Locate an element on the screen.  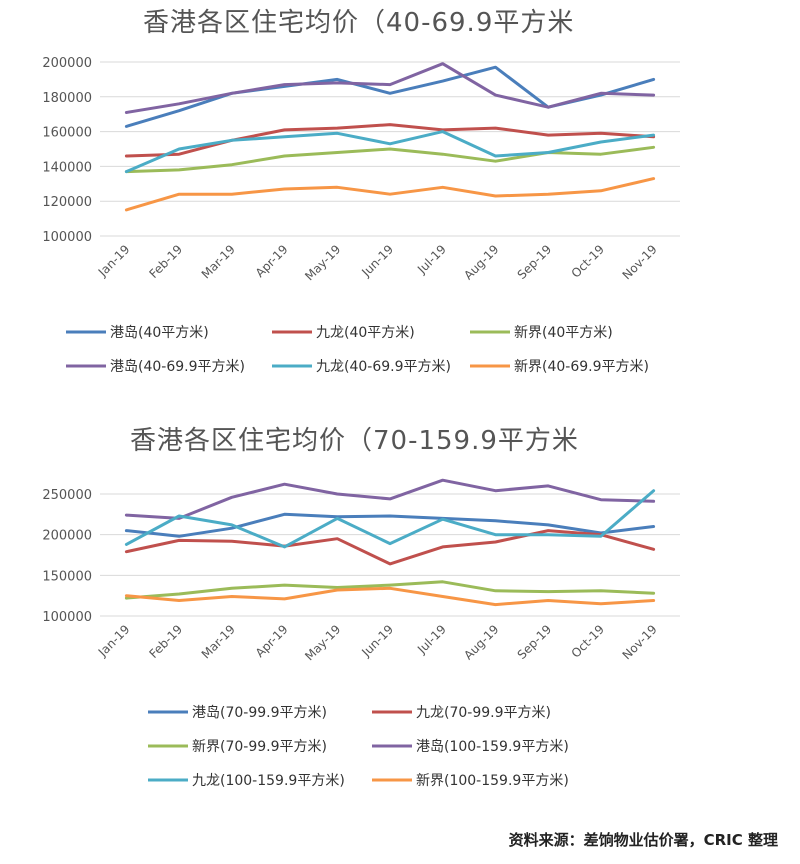
legend-item: 港岛(100-159.9平方米) is located at coordinates (470, 747).